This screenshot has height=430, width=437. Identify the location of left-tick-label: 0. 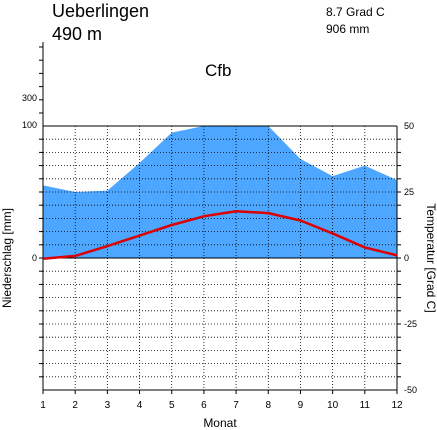
(34, 258).